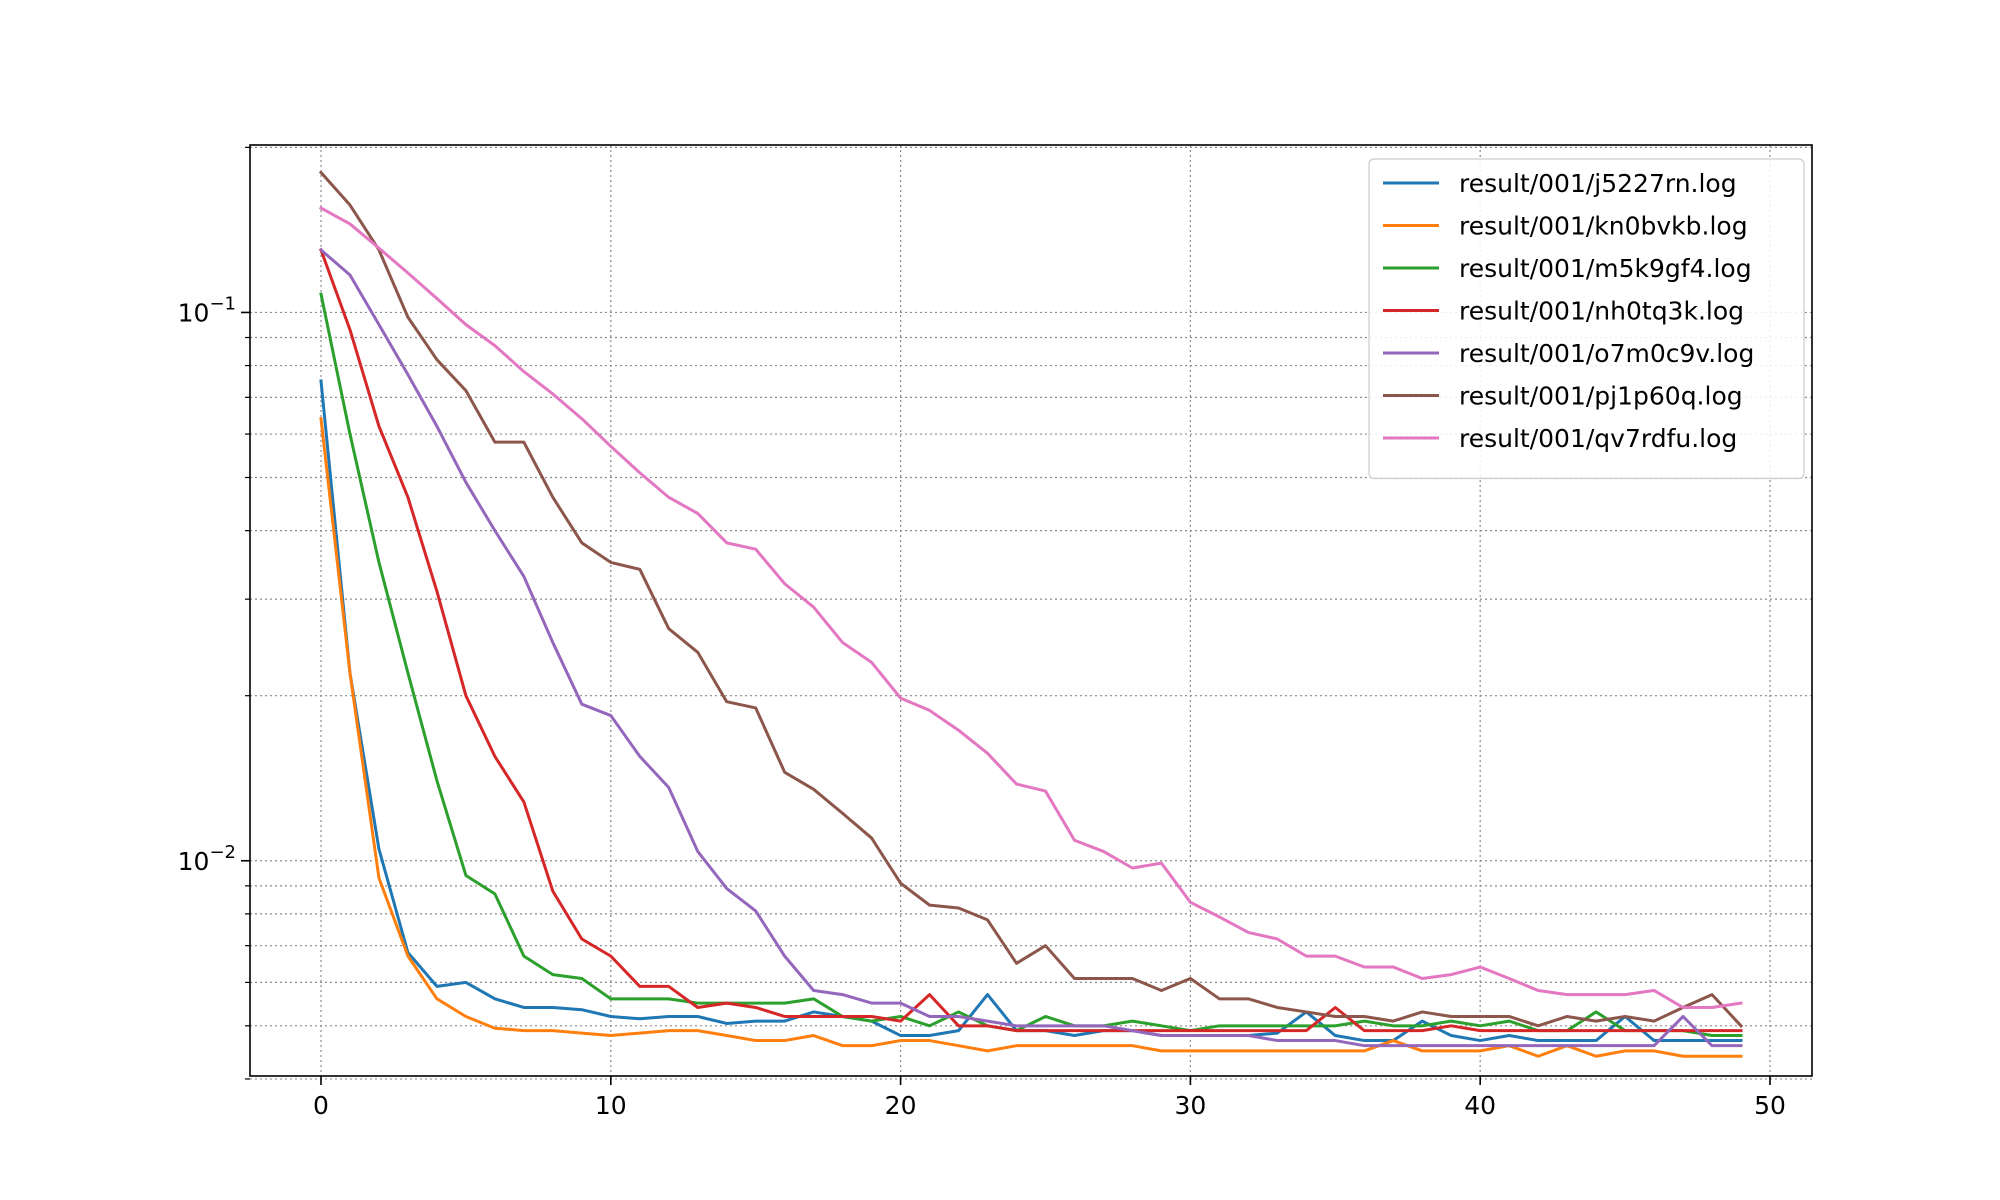 The height and width of the screenshot is (1200, 2000). I want to click on y-tick-label: 10⁻¹, so click(207, 310).